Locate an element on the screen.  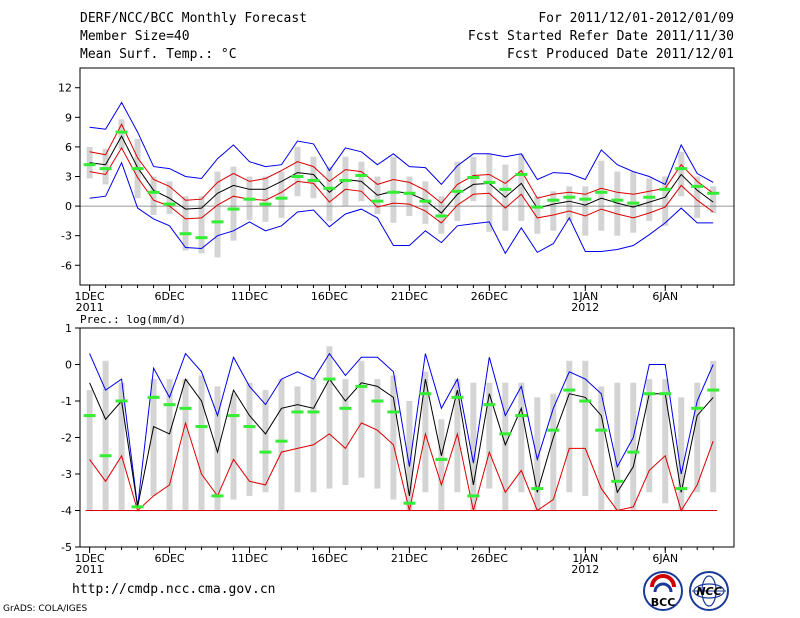
temp-series-max is located at coordinates (401, 143).